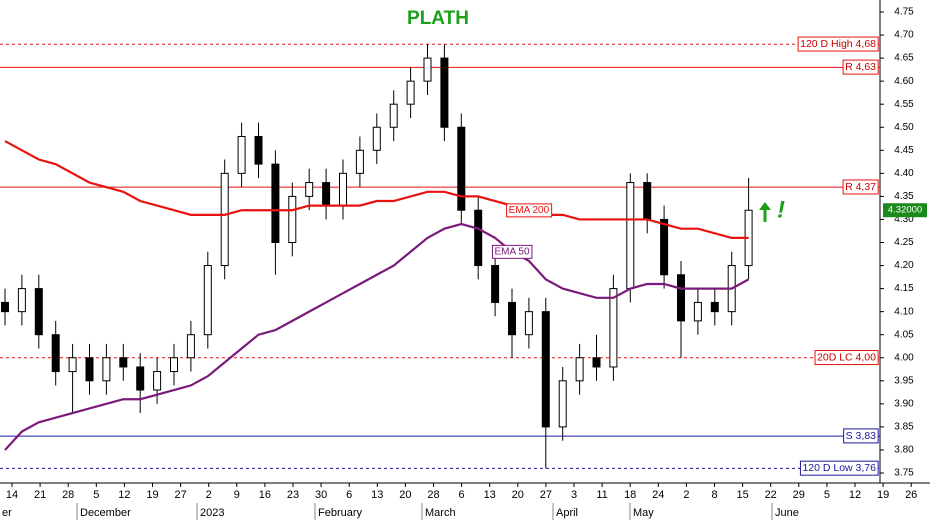 Image resolution: width=930 pixels, height=523 pixels. Describe the element at coordinates (904, 357) in the screenshot. I see `y-tick-label: 4.00` at that location.